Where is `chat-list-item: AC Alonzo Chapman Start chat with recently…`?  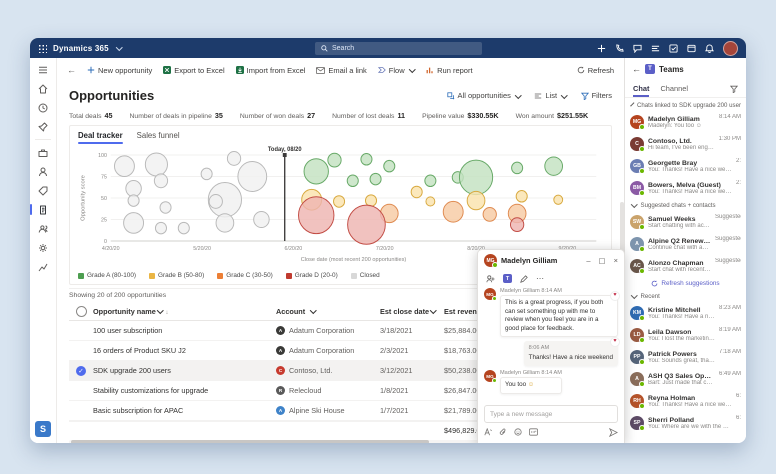 chat-list-item: AC Alonzo Chapman Start chat with recently… is located at coordinates (685, 266).